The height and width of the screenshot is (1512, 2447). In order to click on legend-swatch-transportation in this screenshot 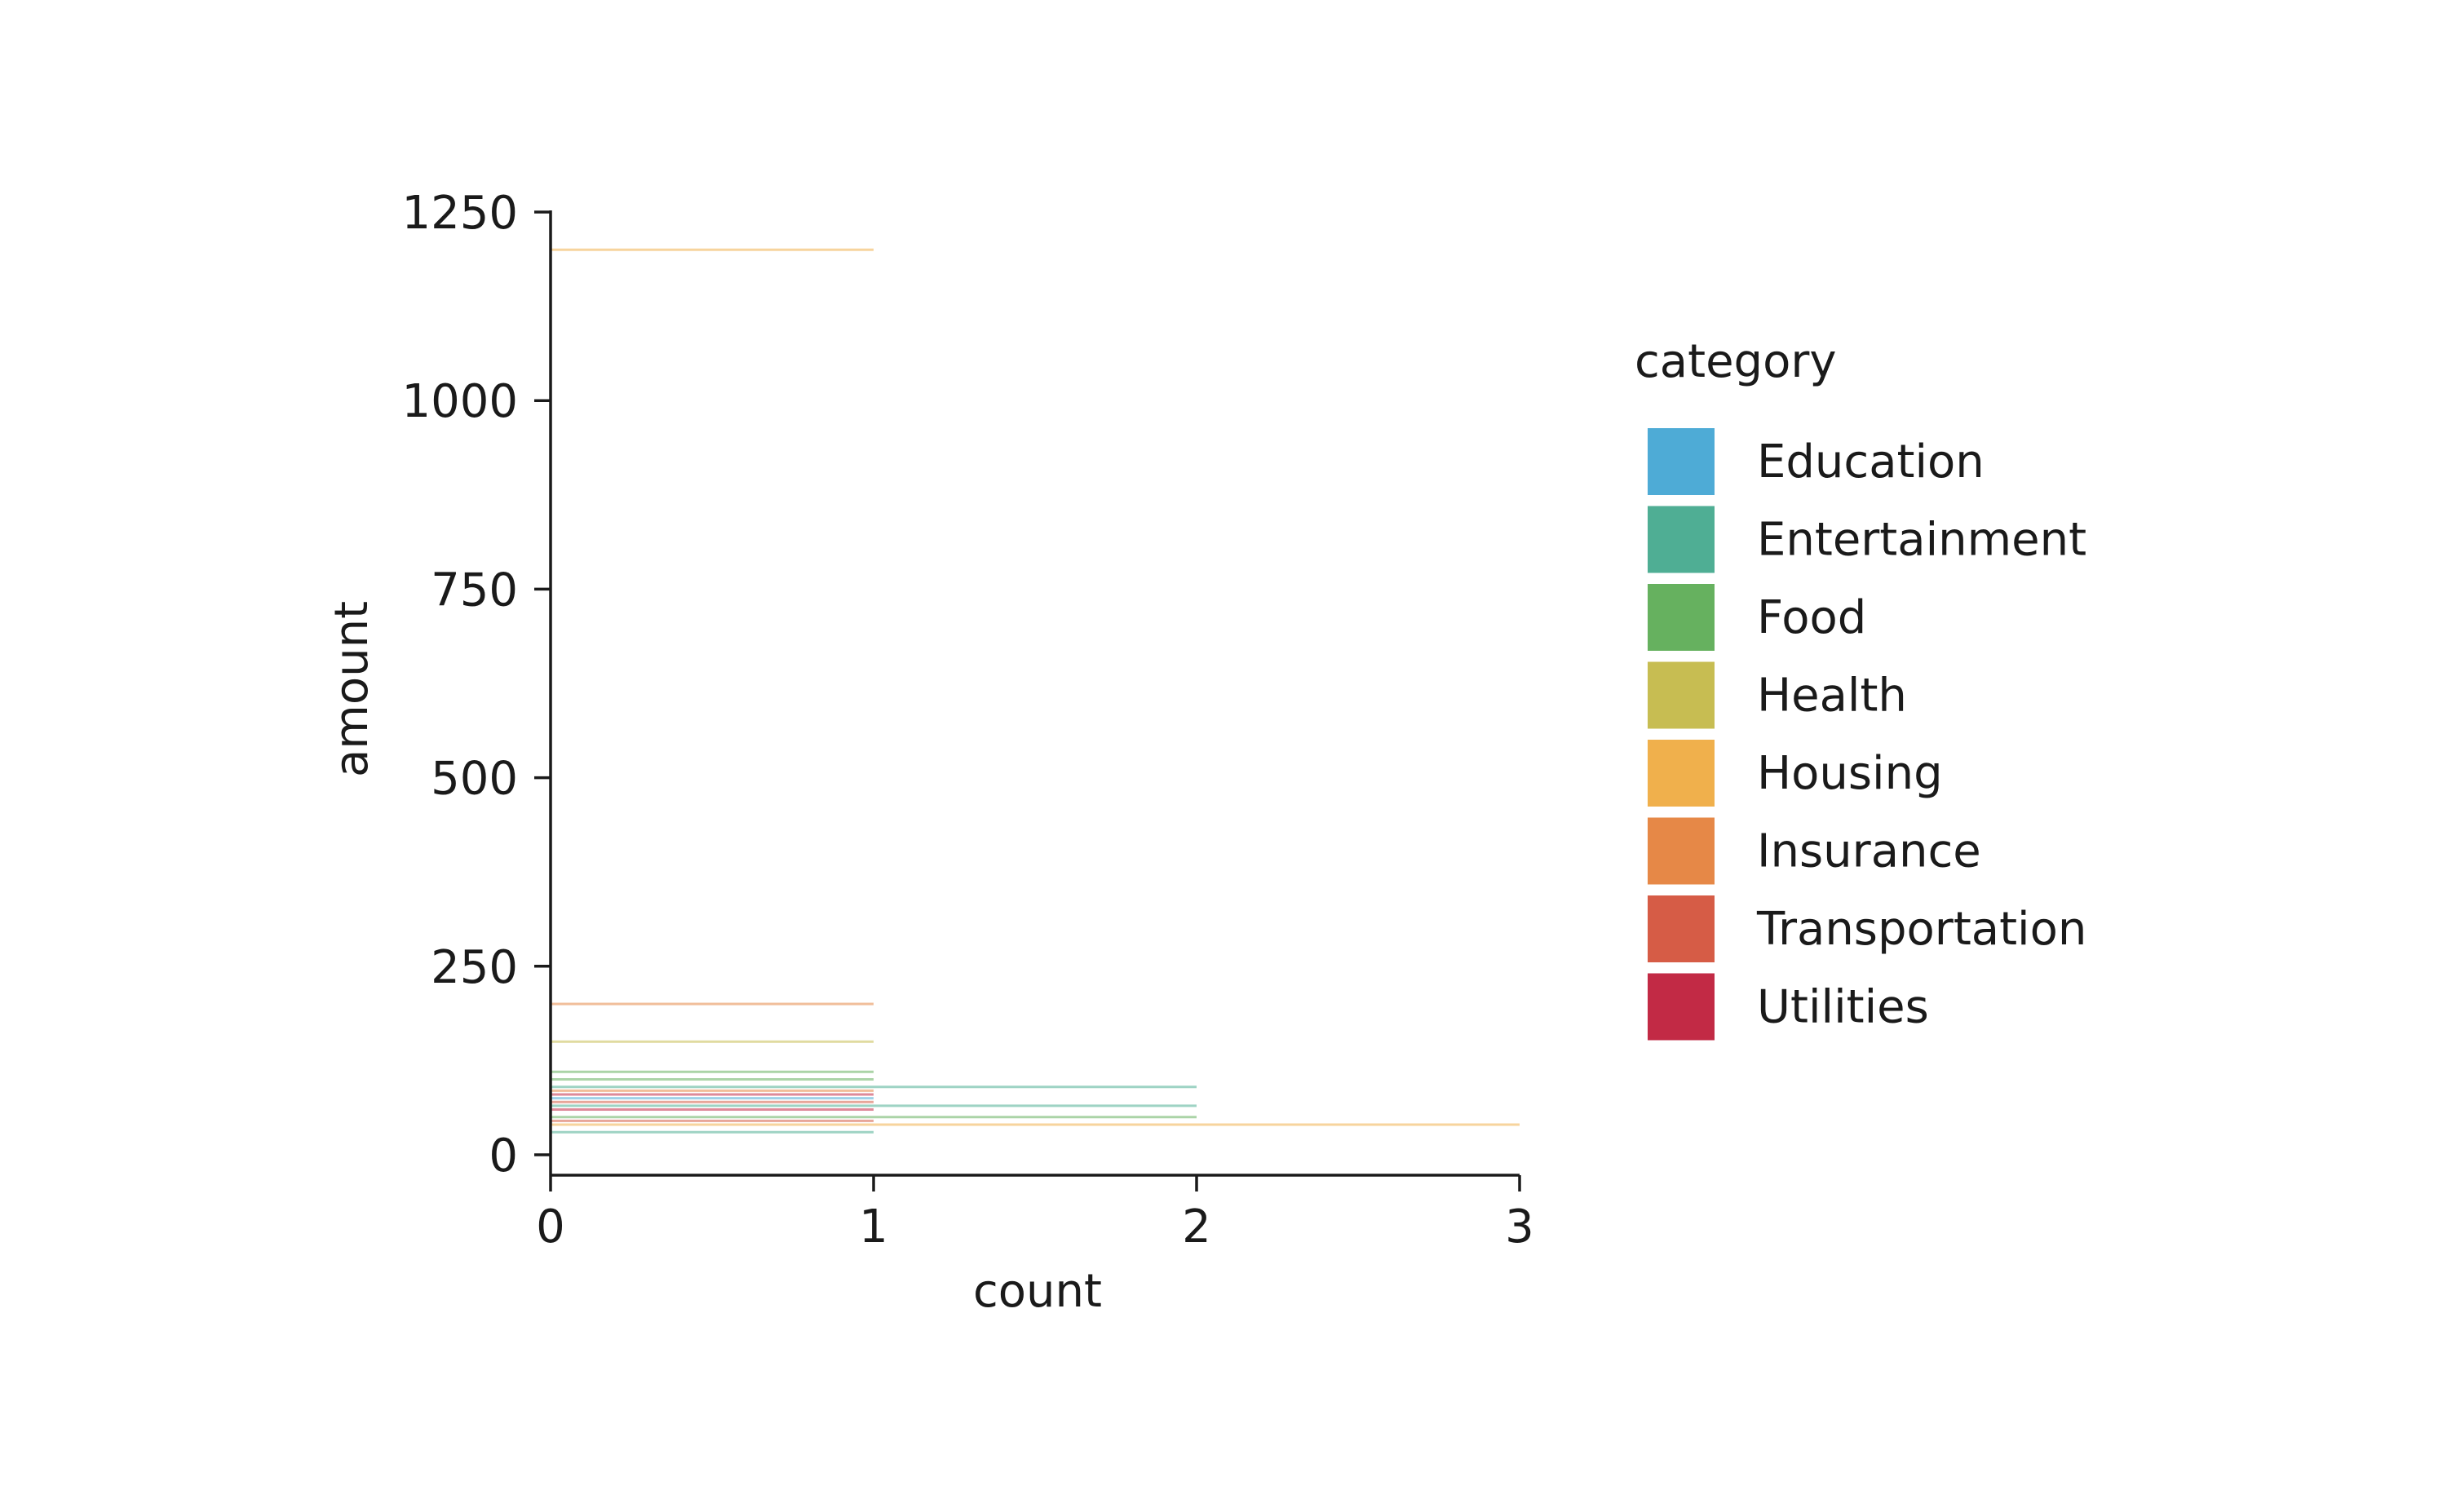, I will do `click(1681, 928)`.